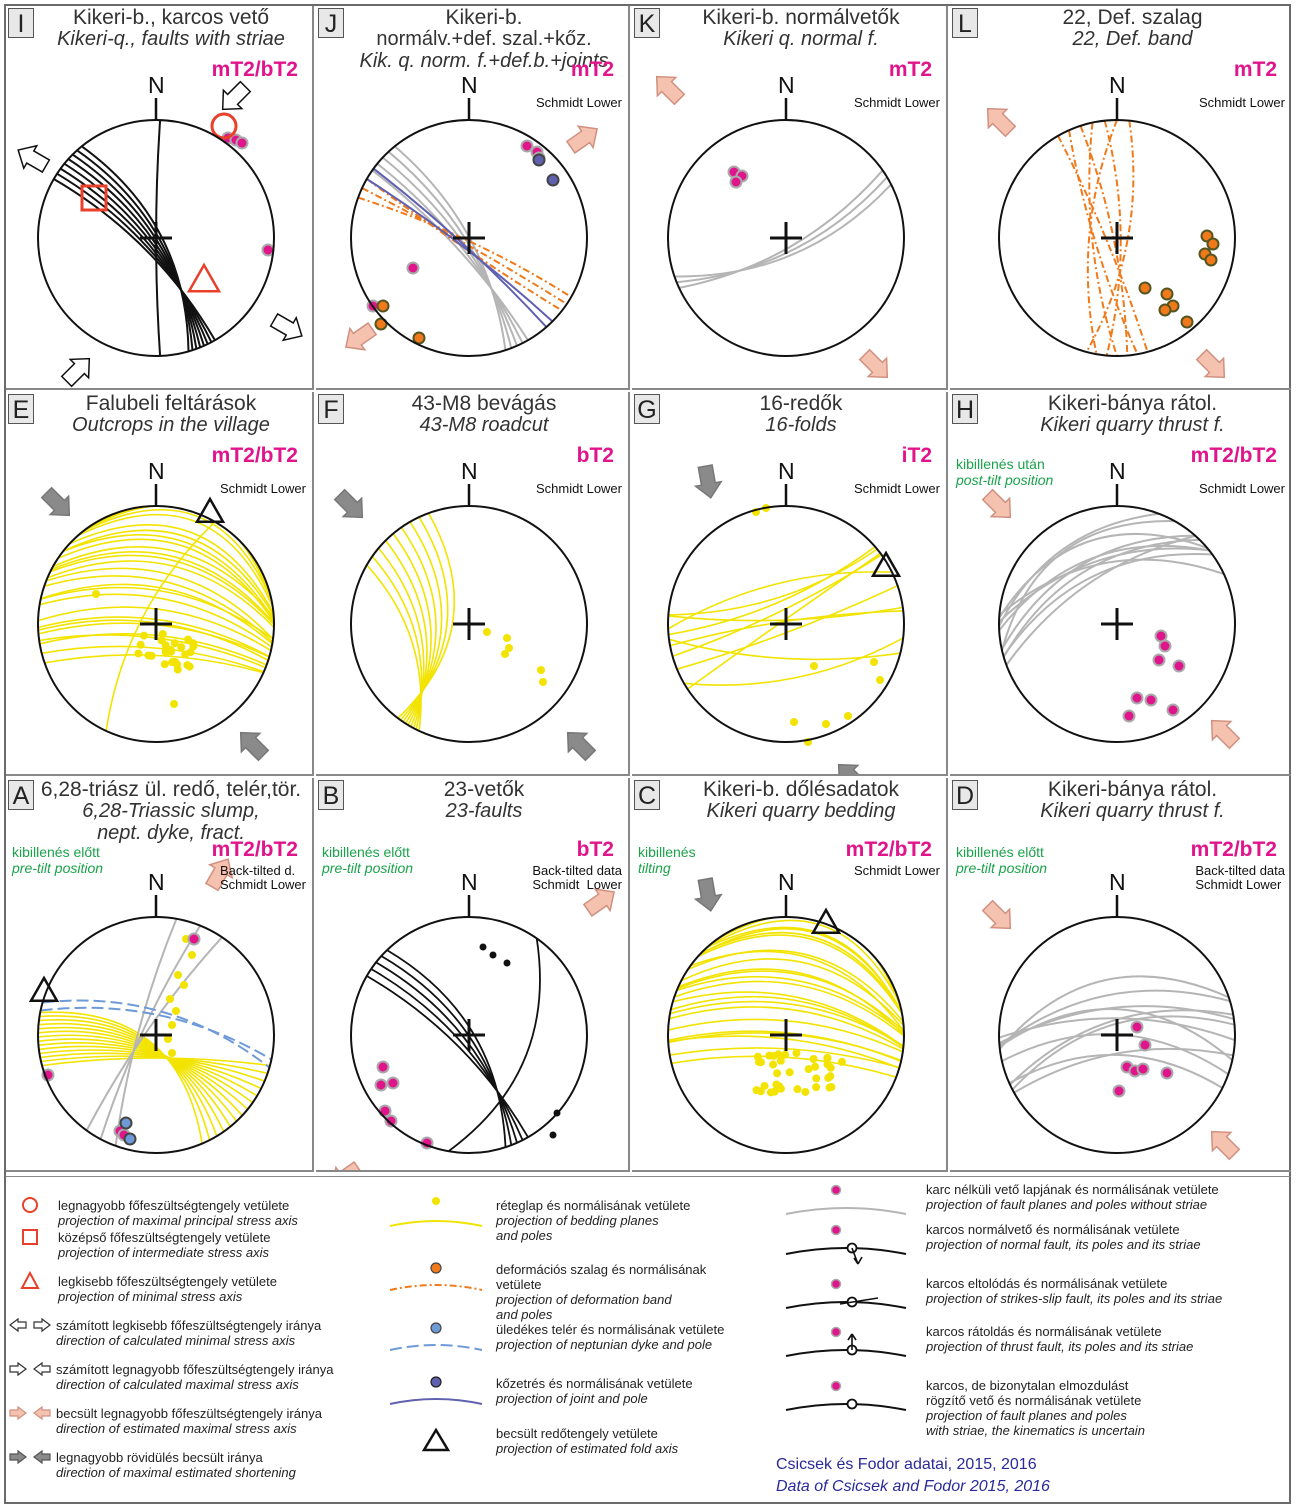 The width and height of the screenshot is (1297, 1511). Describe the element at coordinates (852, 1341) in the screenshot. I see `thrust-sense-arrow` at that location.